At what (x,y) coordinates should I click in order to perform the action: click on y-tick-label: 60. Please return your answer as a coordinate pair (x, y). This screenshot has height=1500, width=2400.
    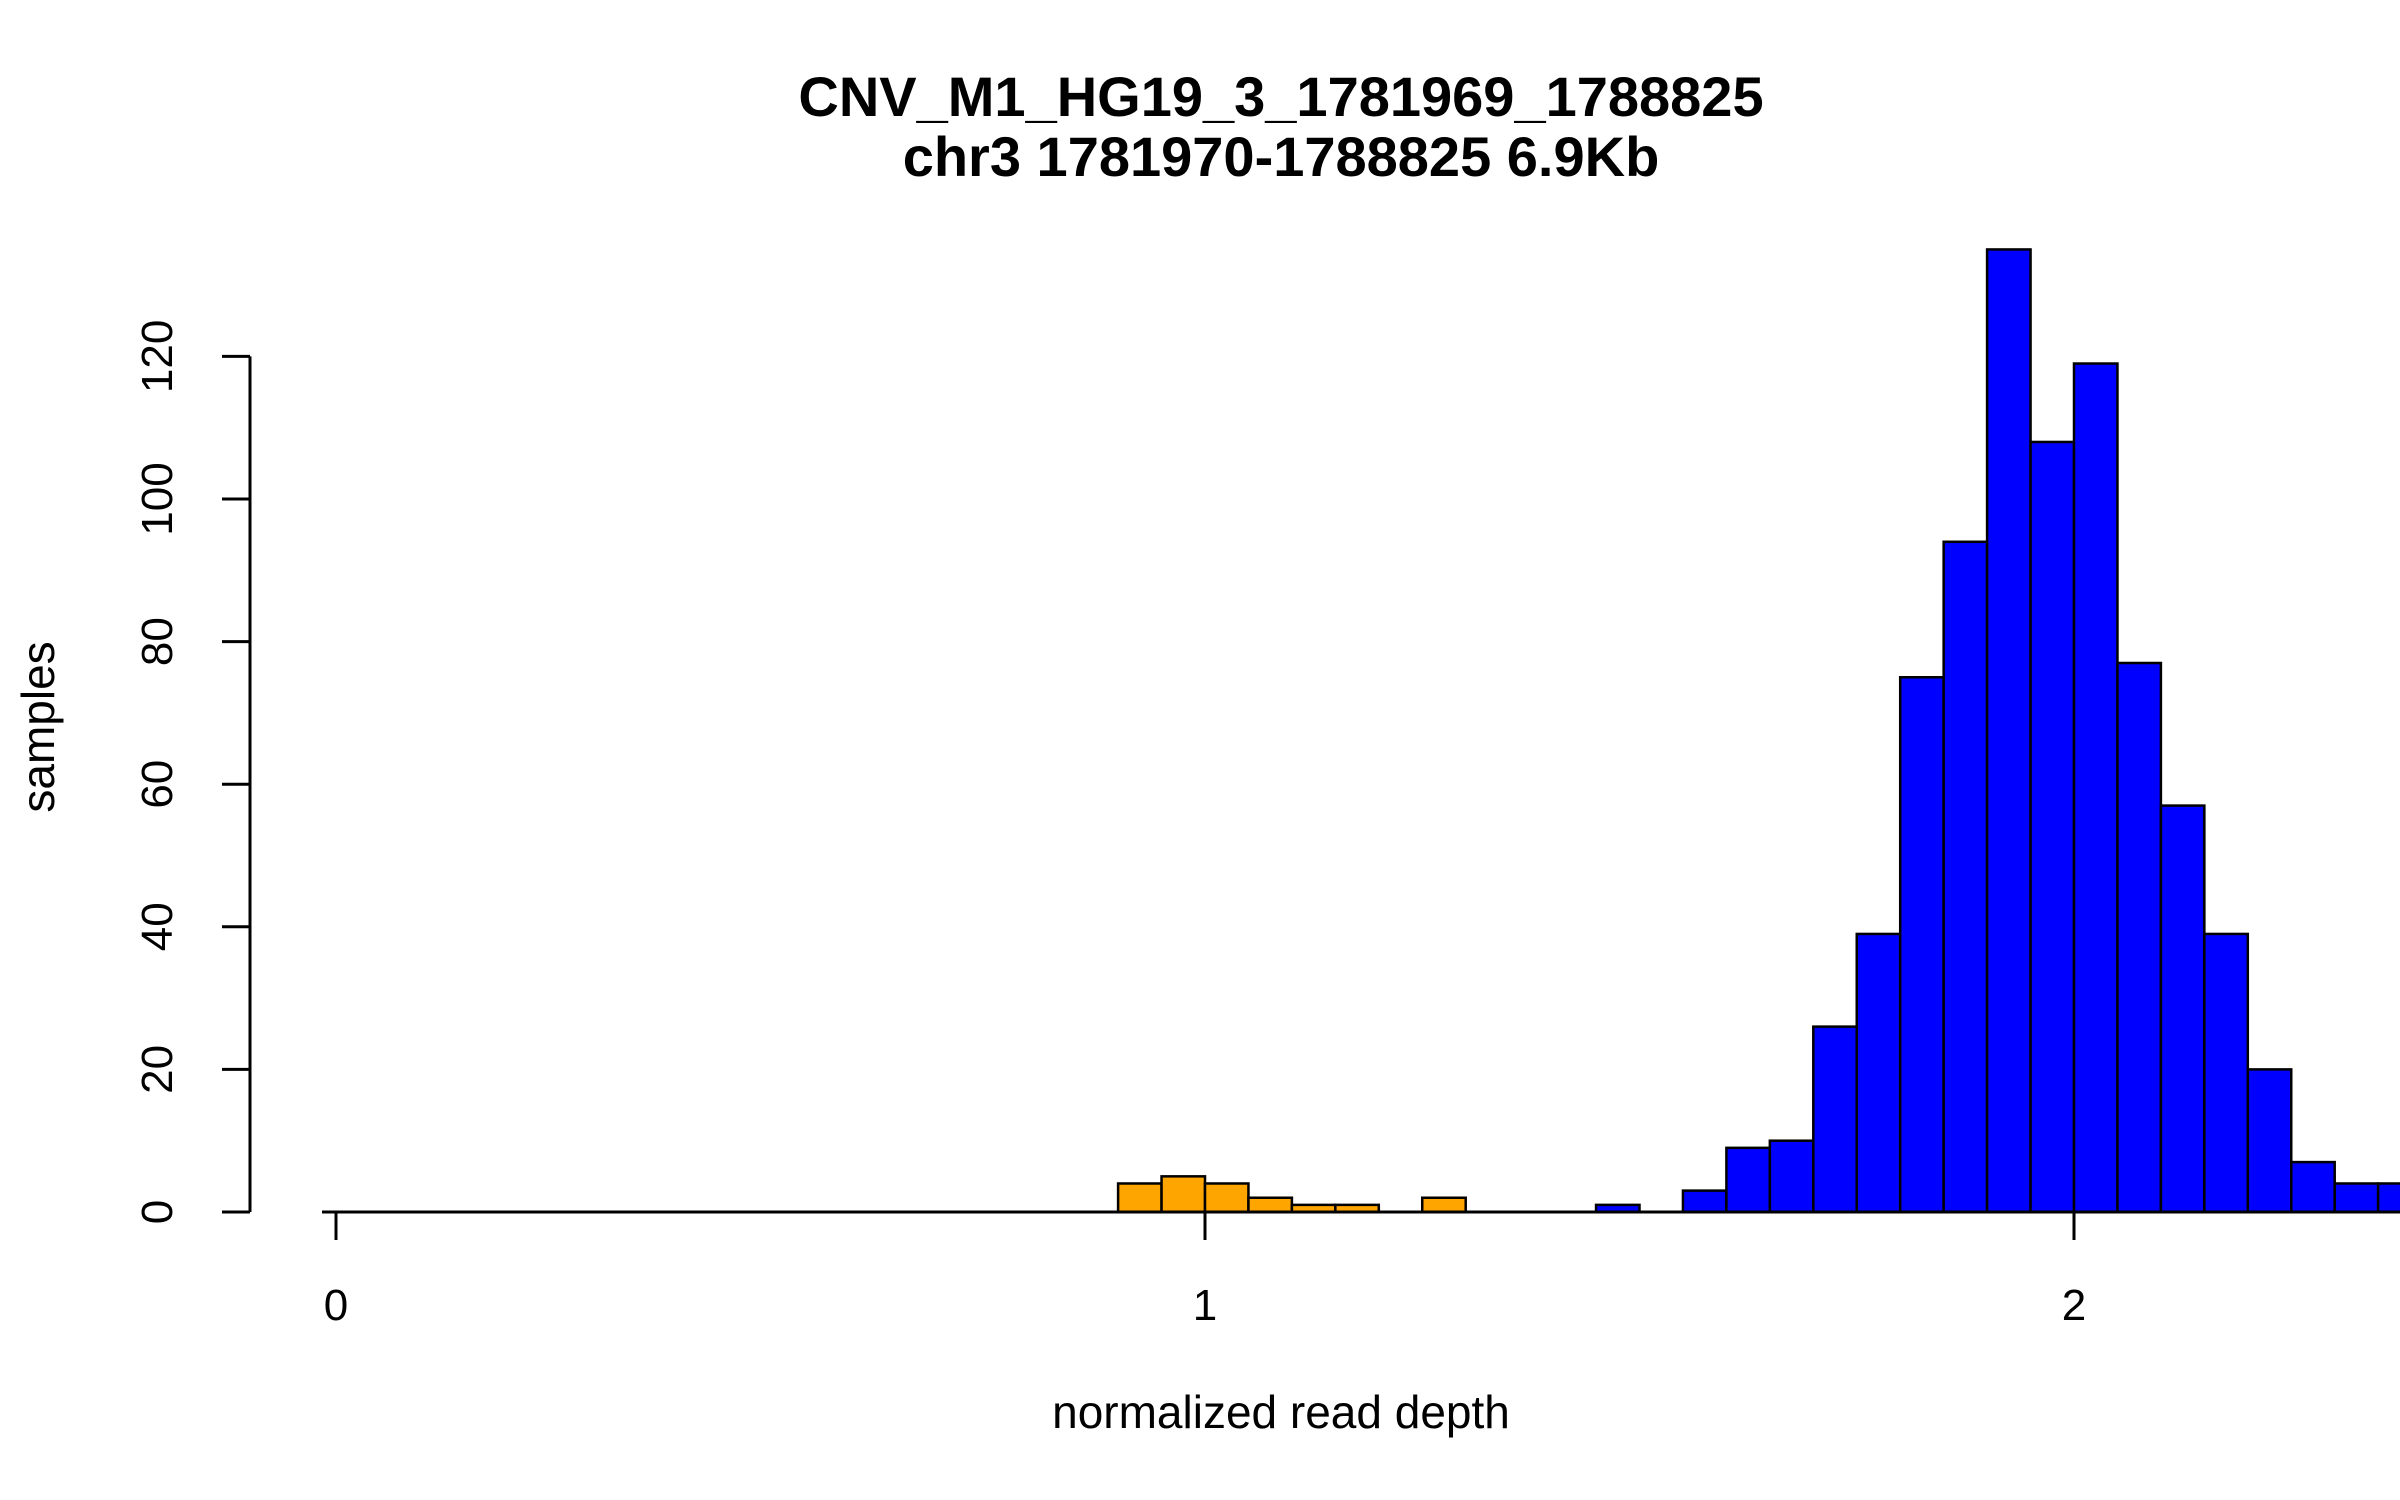
    Looking at the image, I should click on (157, 784).